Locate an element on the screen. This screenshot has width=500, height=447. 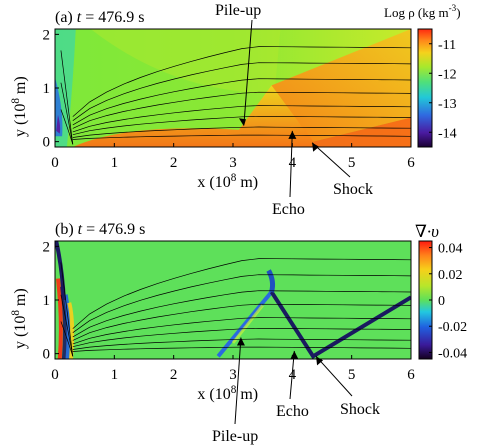
panel-title: (b) t = 476.9 s is located at coordinates (100, 229).